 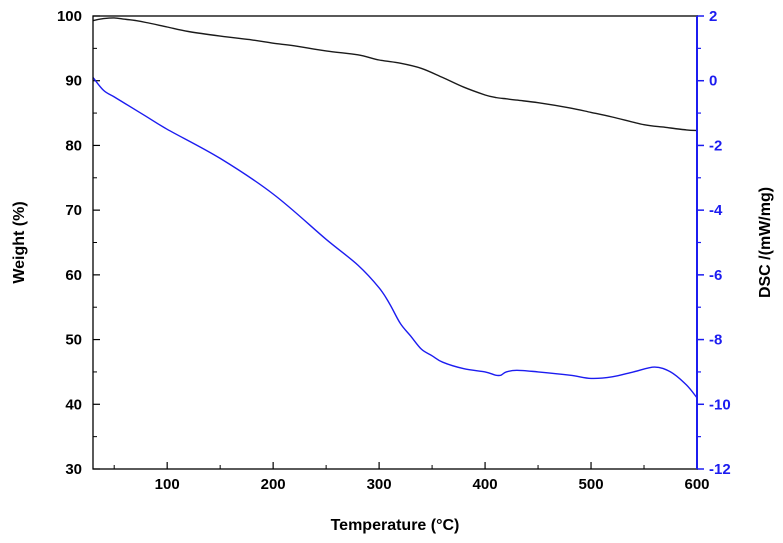 I want to click on x-tick-label: 200, so click(x=273, y=484).